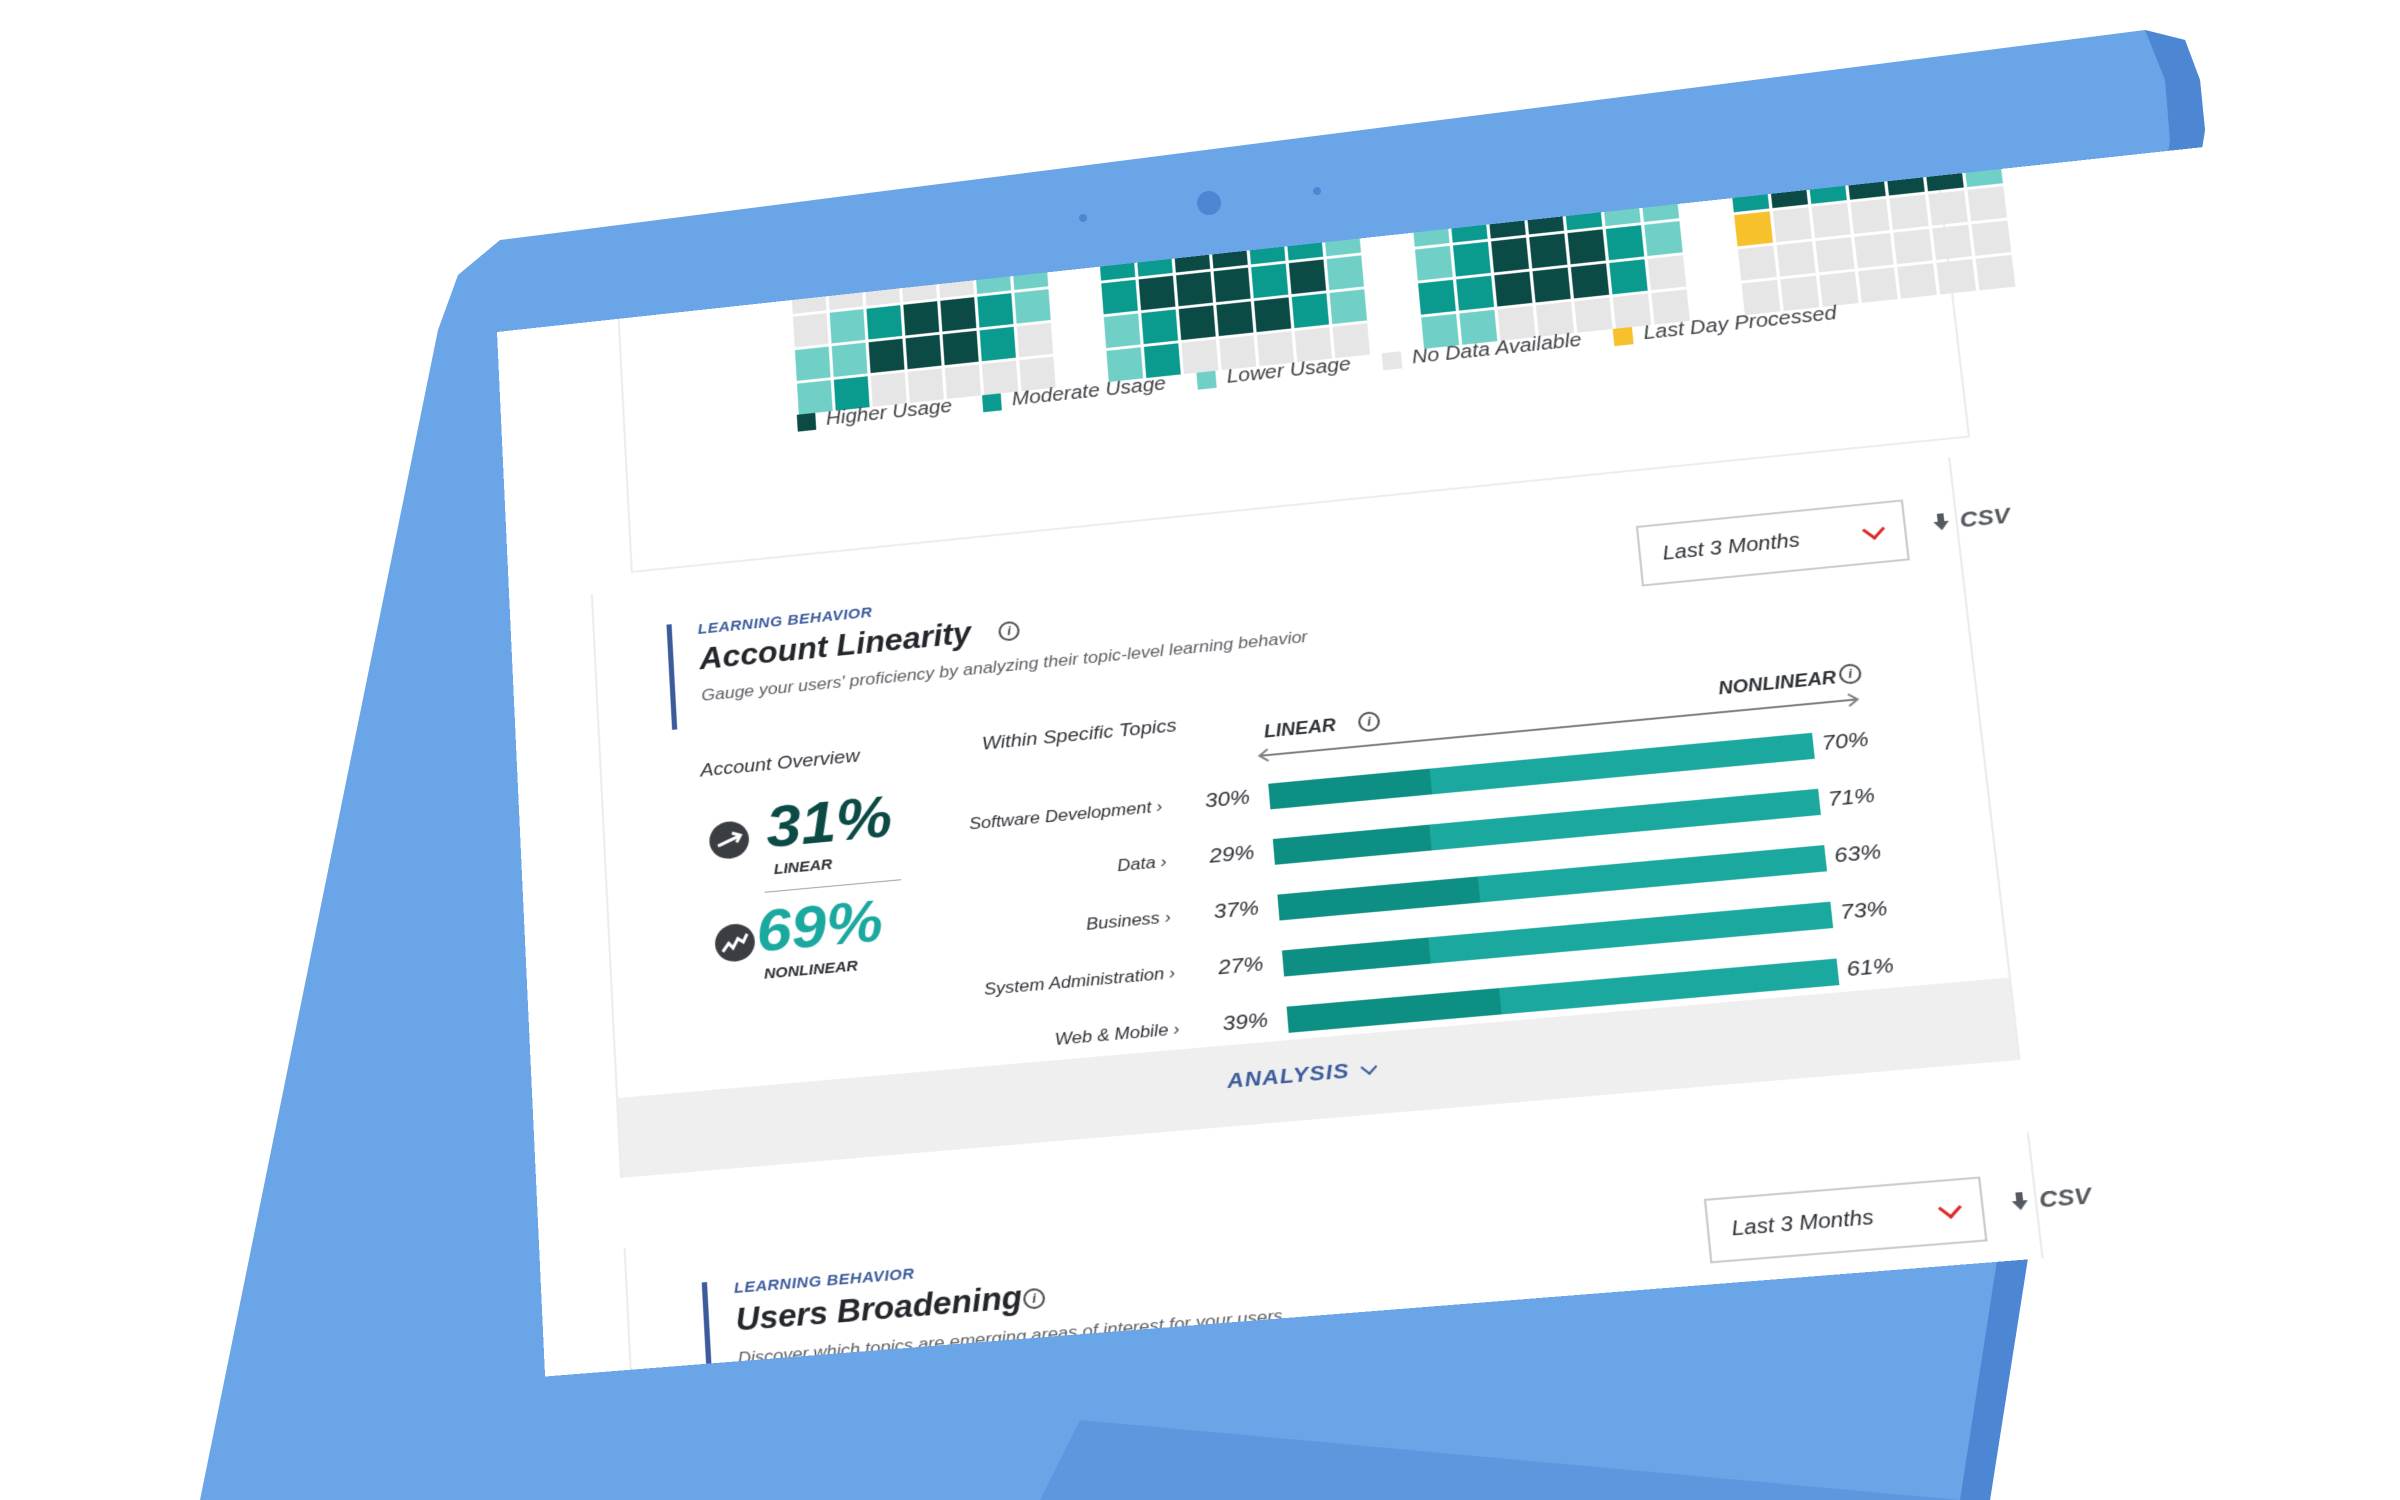  Describe the element at coordinates (1142, 863) in the screenshot. I see `topic-link: Data ›` at that location.